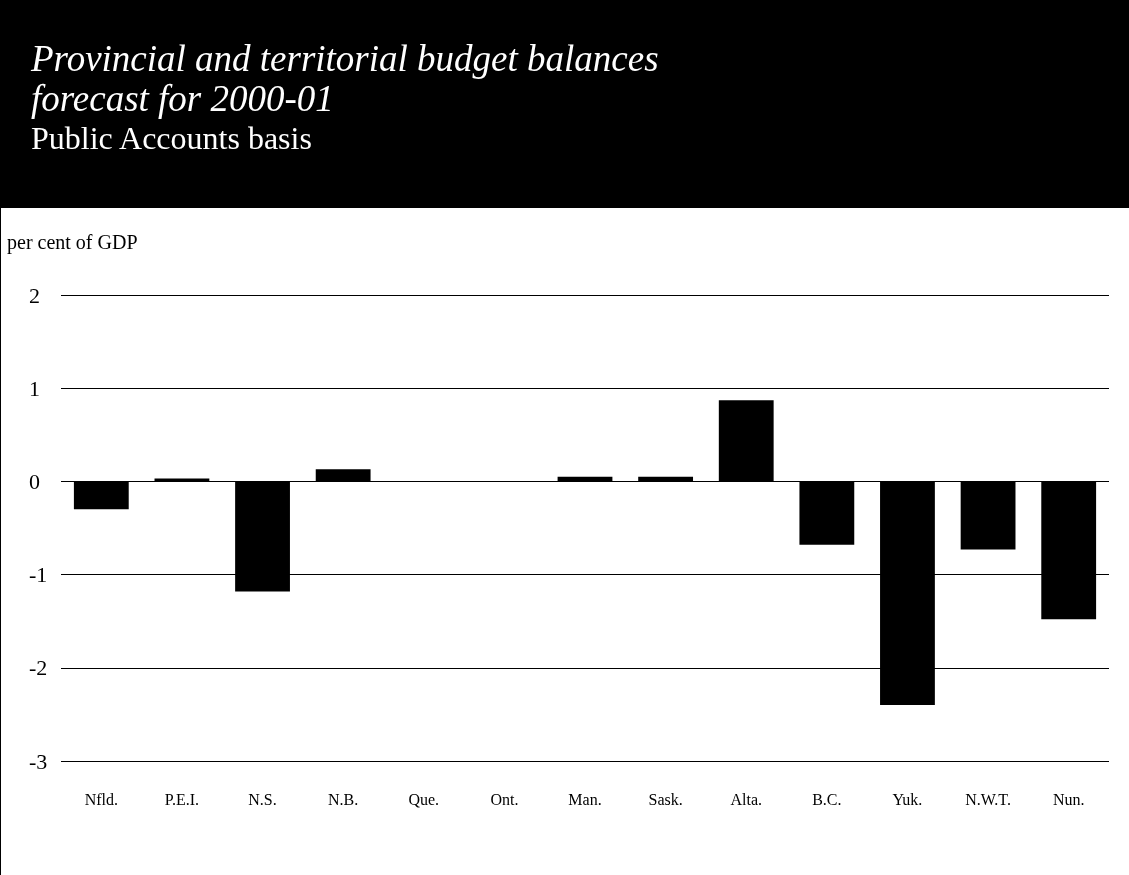  I want to click on x-tick-label: N.W.T., so click(988, 799).